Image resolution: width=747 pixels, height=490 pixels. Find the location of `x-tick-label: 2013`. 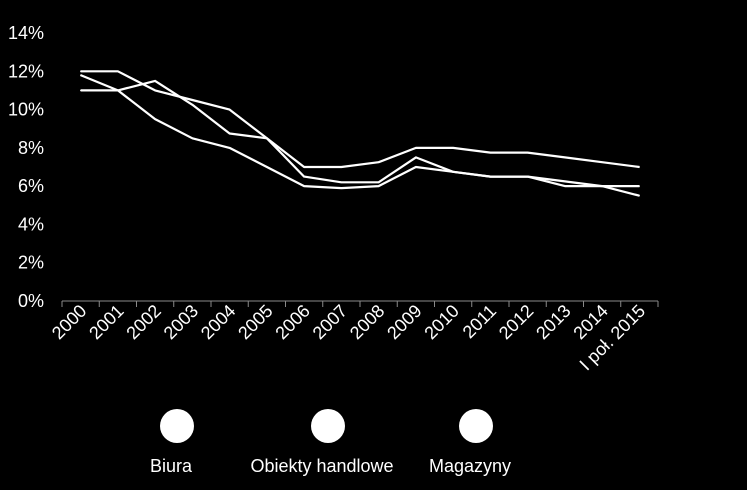

x-tick-label: 2013 is located at coordinates (553, 322).